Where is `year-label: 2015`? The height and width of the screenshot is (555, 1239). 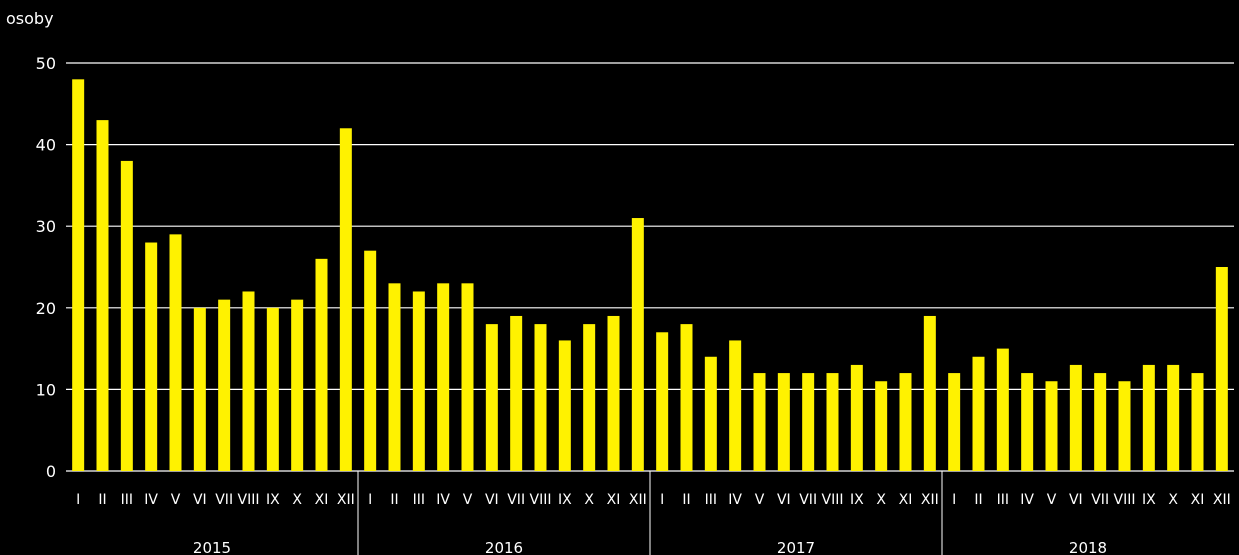
year-label: 2015 is located at coordinates (212, 547).